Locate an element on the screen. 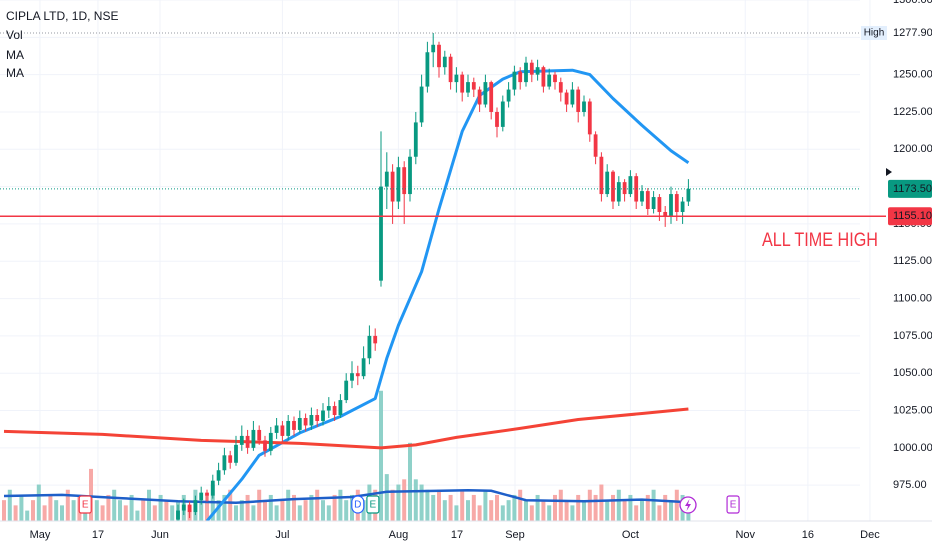  y-tick-label: 1100.00 is located at coordinates (912, 298).